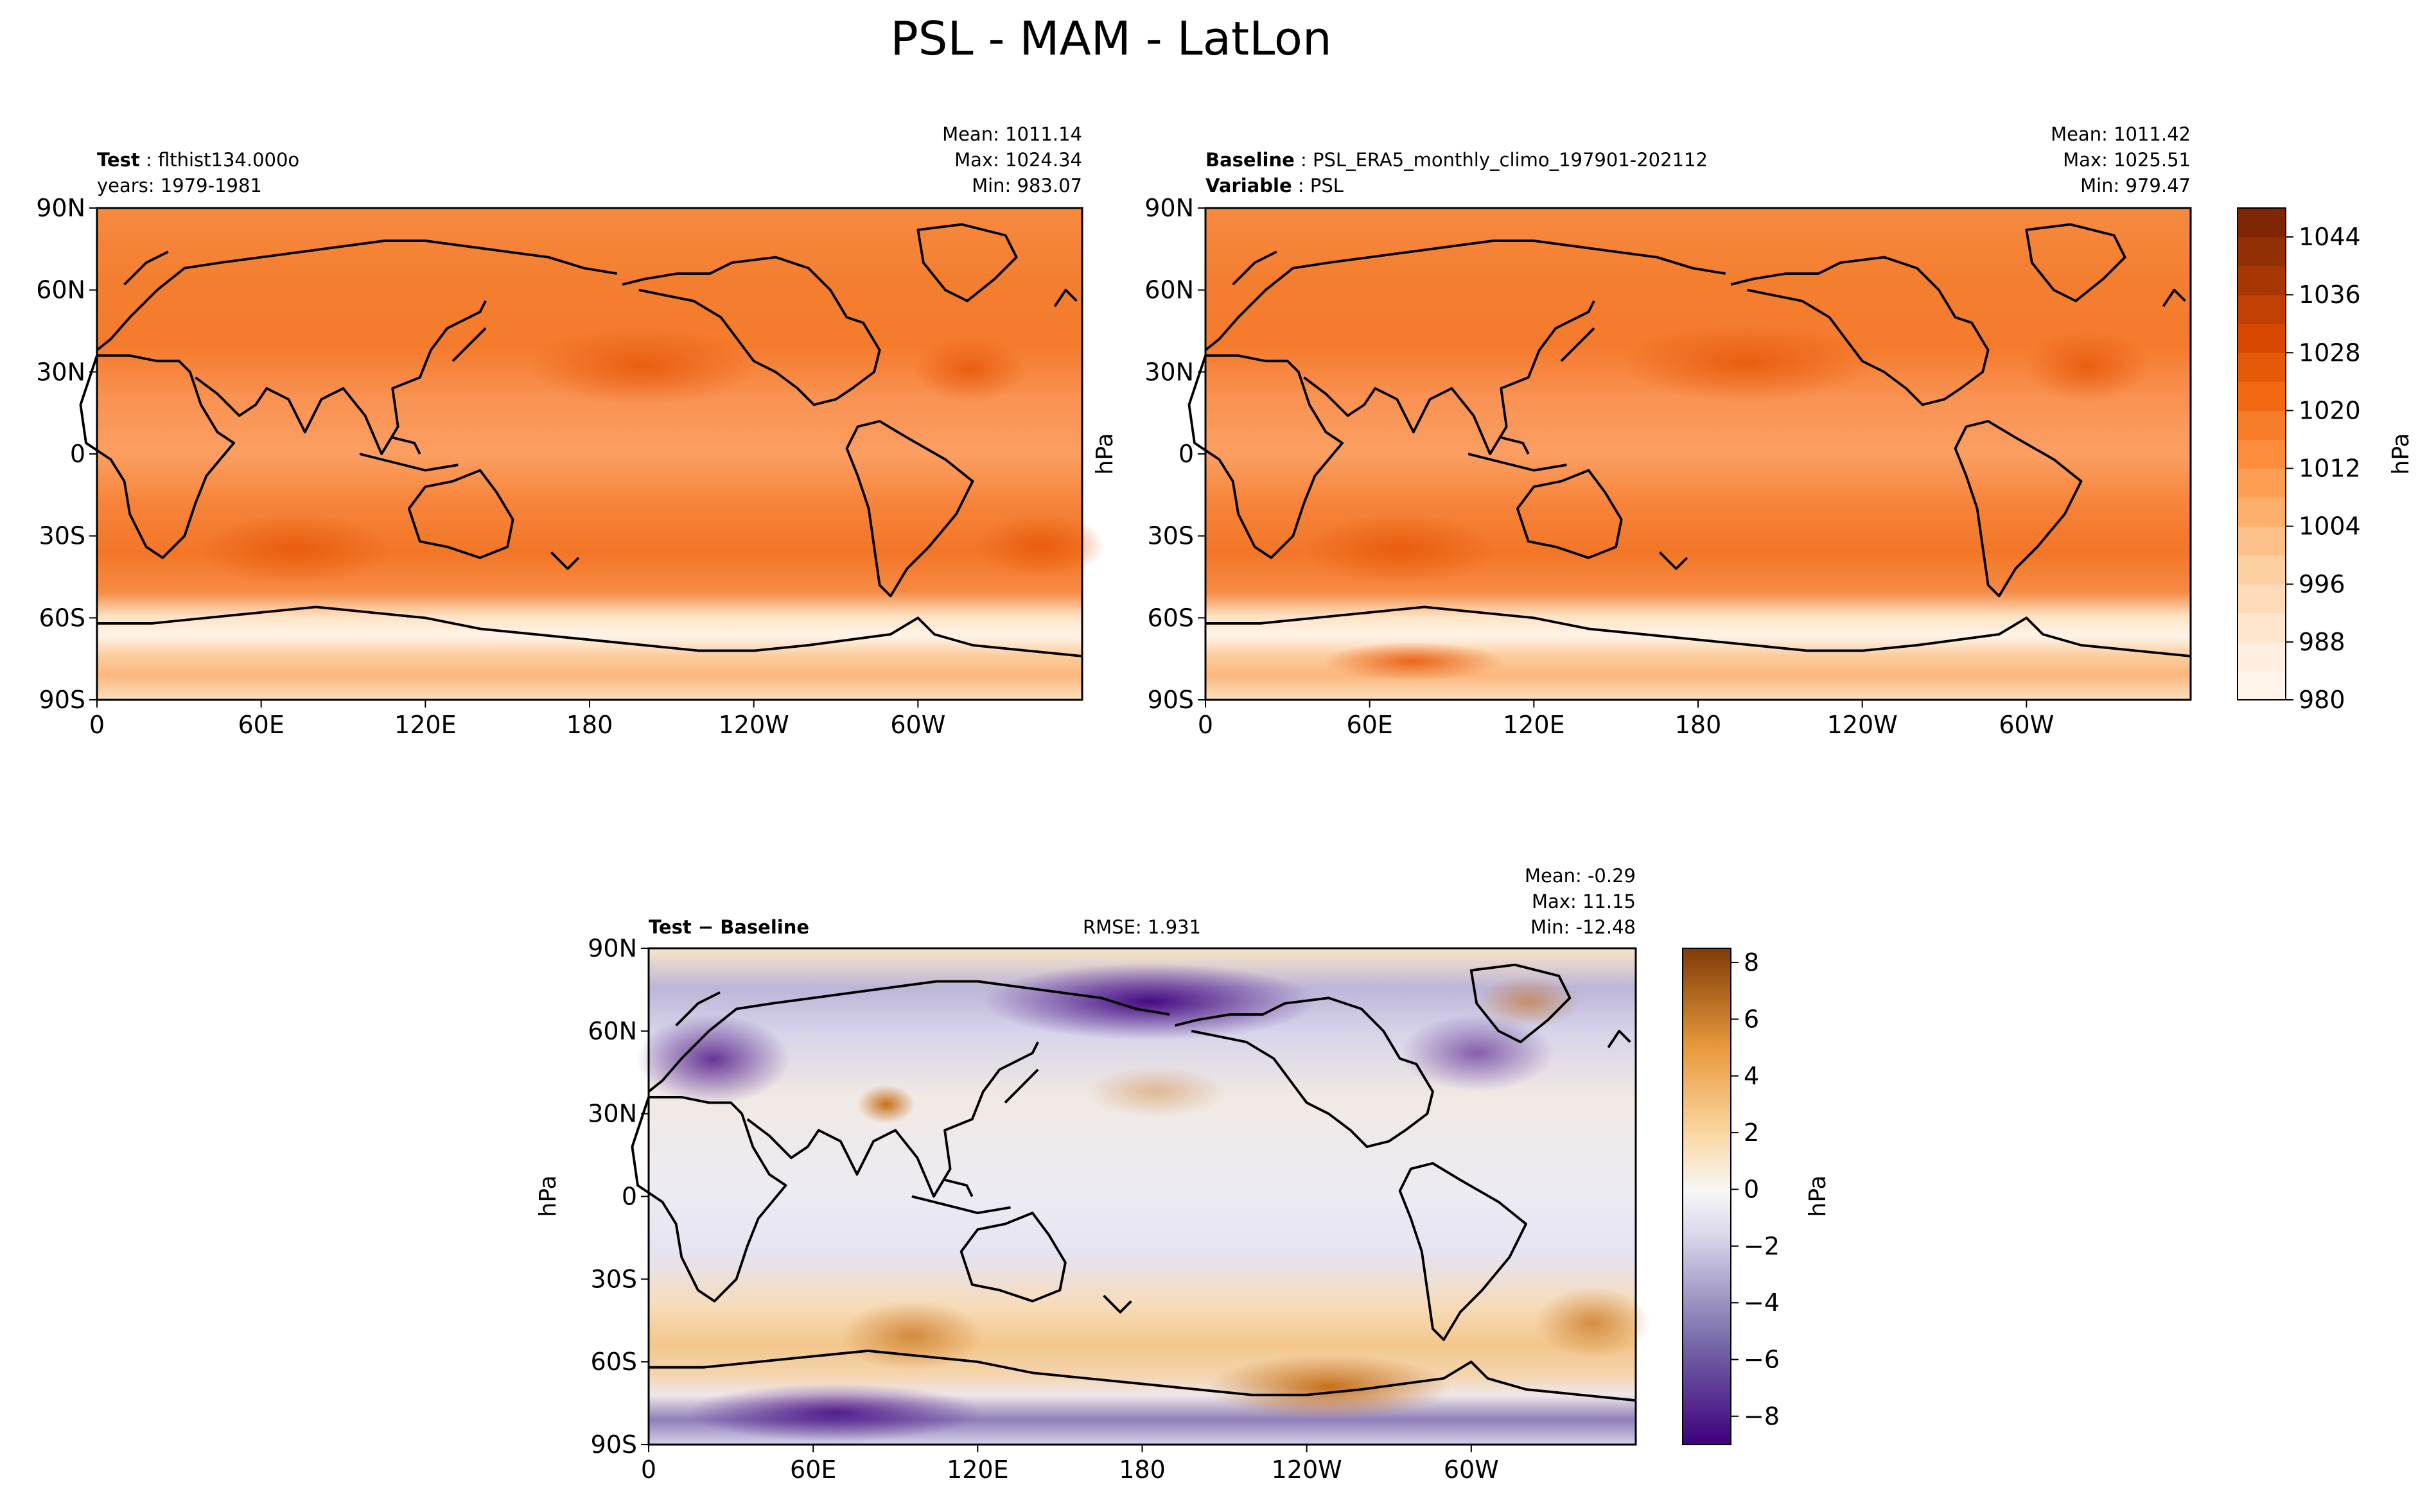 Image resolution: width=2427 pixels, height=1512 pixels. I want to click on baseline-high-antarctic, so click(1413, 661).